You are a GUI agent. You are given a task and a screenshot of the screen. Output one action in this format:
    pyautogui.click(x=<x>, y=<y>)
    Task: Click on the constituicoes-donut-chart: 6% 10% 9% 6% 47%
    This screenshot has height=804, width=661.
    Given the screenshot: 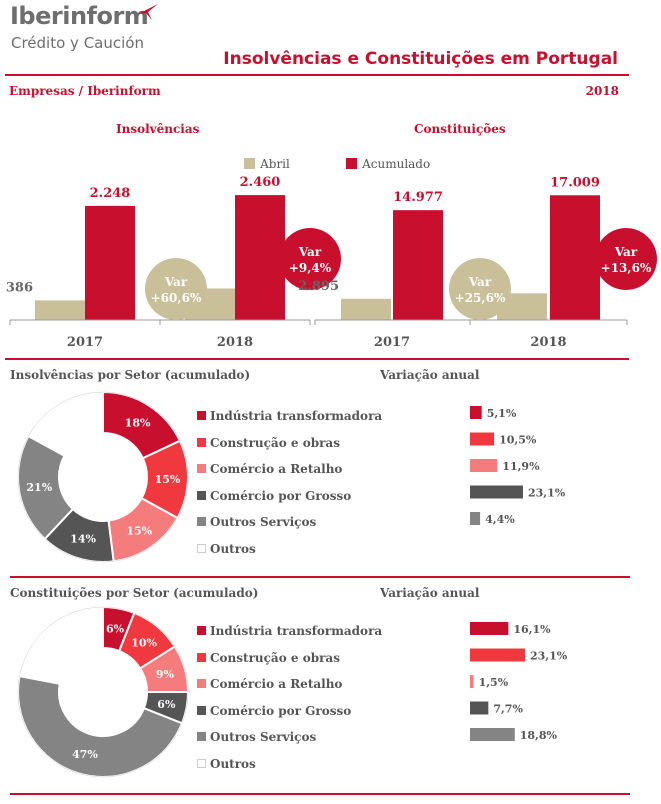 What is the action you would take?
    pyautogui.click(x=103, y=691)
    